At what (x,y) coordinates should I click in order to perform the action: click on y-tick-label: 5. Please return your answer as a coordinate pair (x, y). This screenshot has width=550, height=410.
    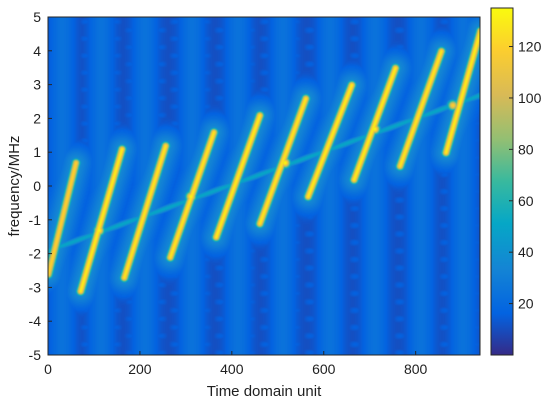
    Looking at the image, I should click on (37, 17).